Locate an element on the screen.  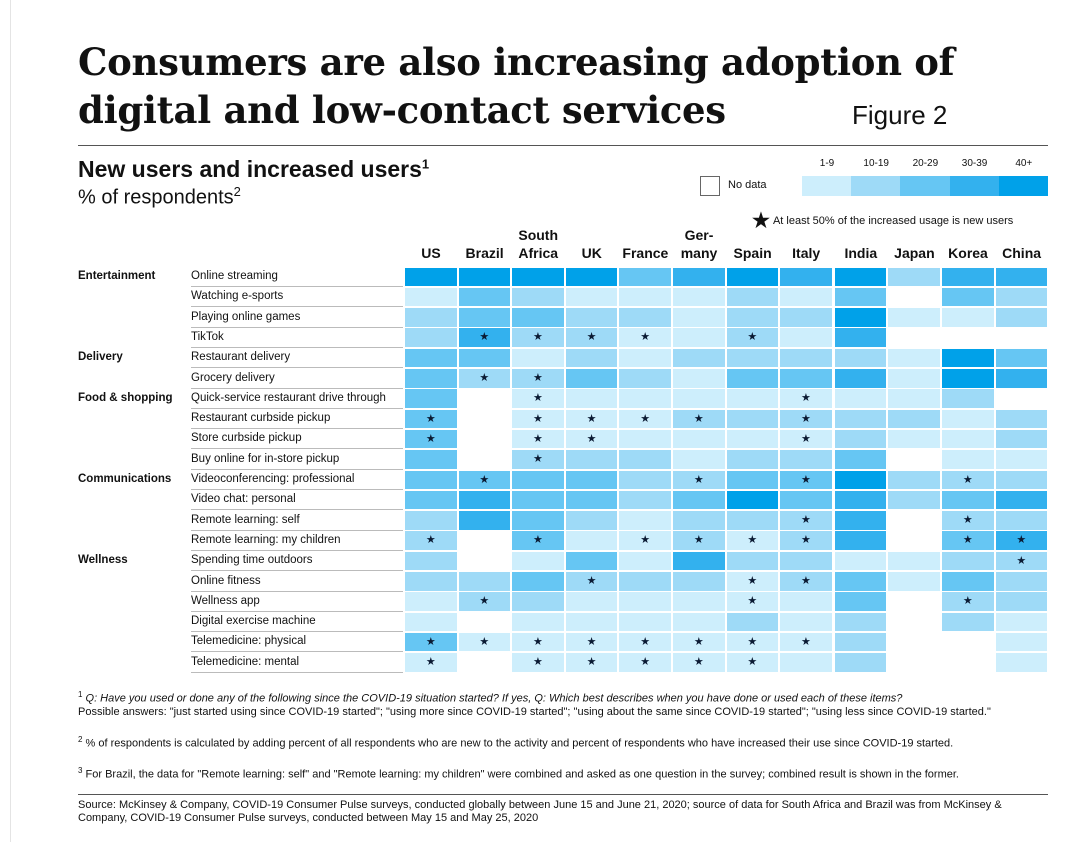
row-category: Communications is located at coordinates (125, 479).